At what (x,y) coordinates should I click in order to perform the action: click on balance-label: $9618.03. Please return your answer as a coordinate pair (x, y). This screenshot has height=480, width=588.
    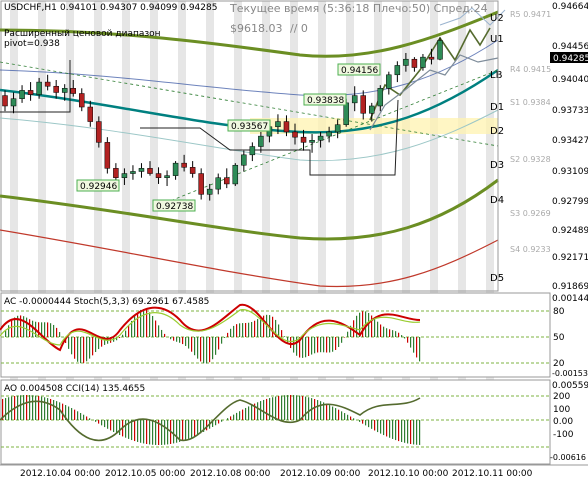
    Looking at the image, I should click on (256, 28).